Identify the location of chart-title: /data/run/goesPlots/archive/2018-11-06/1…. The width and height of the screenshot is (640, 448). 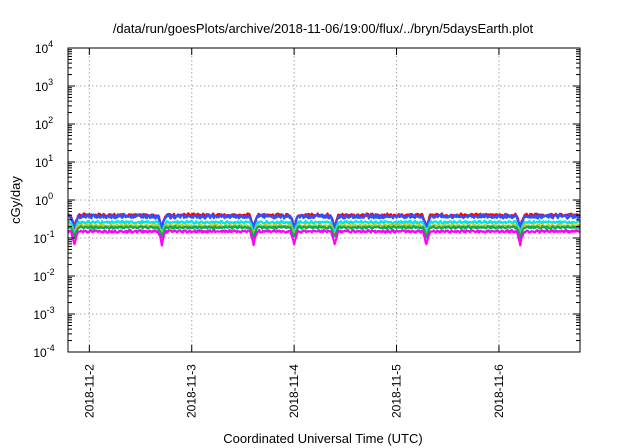
(323, 28).